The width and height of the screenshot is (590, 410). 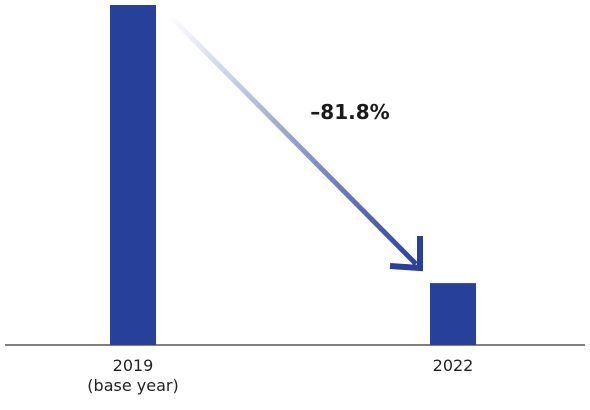 What do you see at coordinates (453, 365) in the screenshot?
I see `x-tick-label: 2022` at bounding box center [453, 365].